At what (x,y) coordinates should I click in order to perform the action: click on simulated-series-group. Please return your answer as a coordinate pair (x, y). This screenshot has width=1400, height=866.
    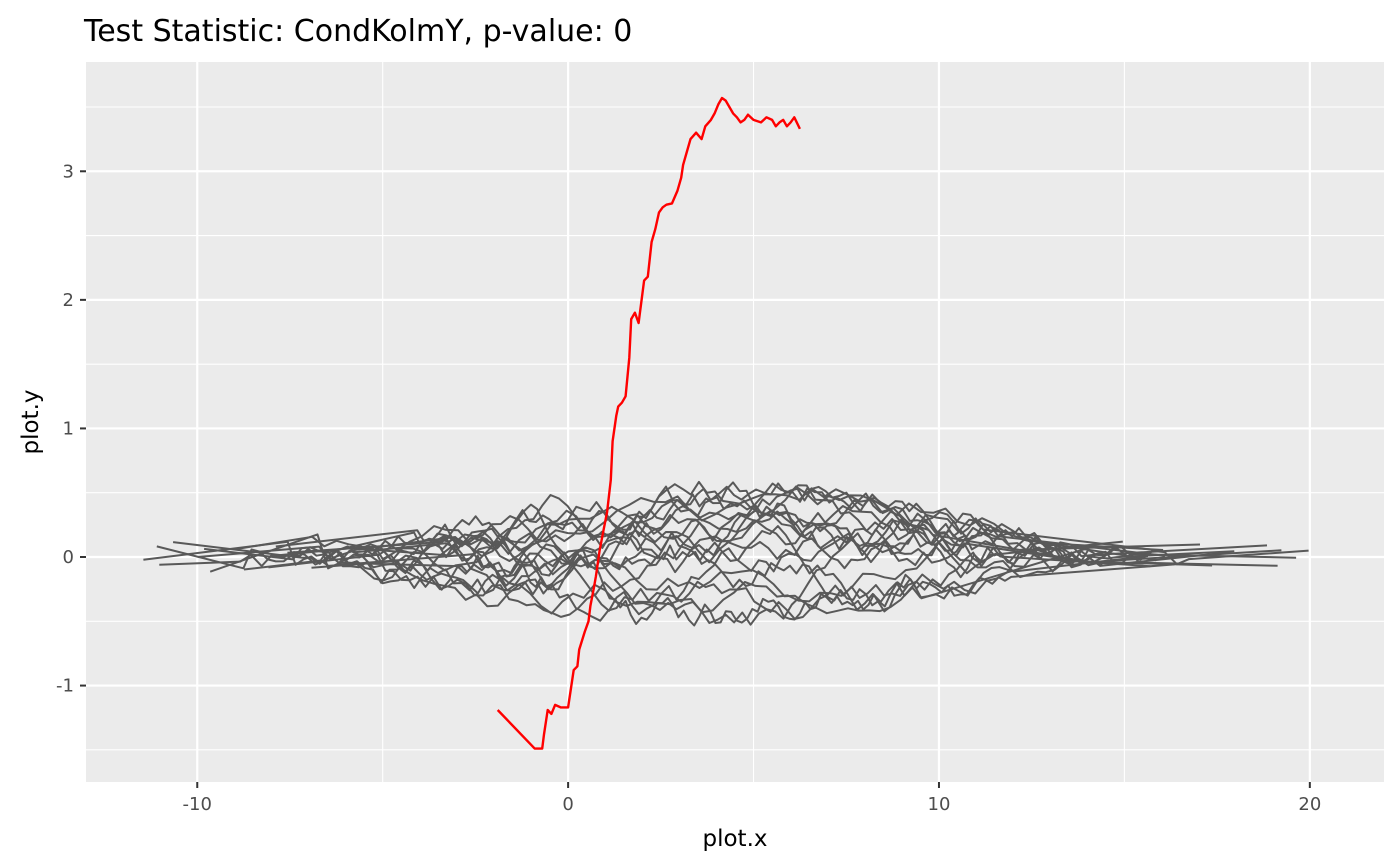
    Looking at the image, I should click on (726, 553).